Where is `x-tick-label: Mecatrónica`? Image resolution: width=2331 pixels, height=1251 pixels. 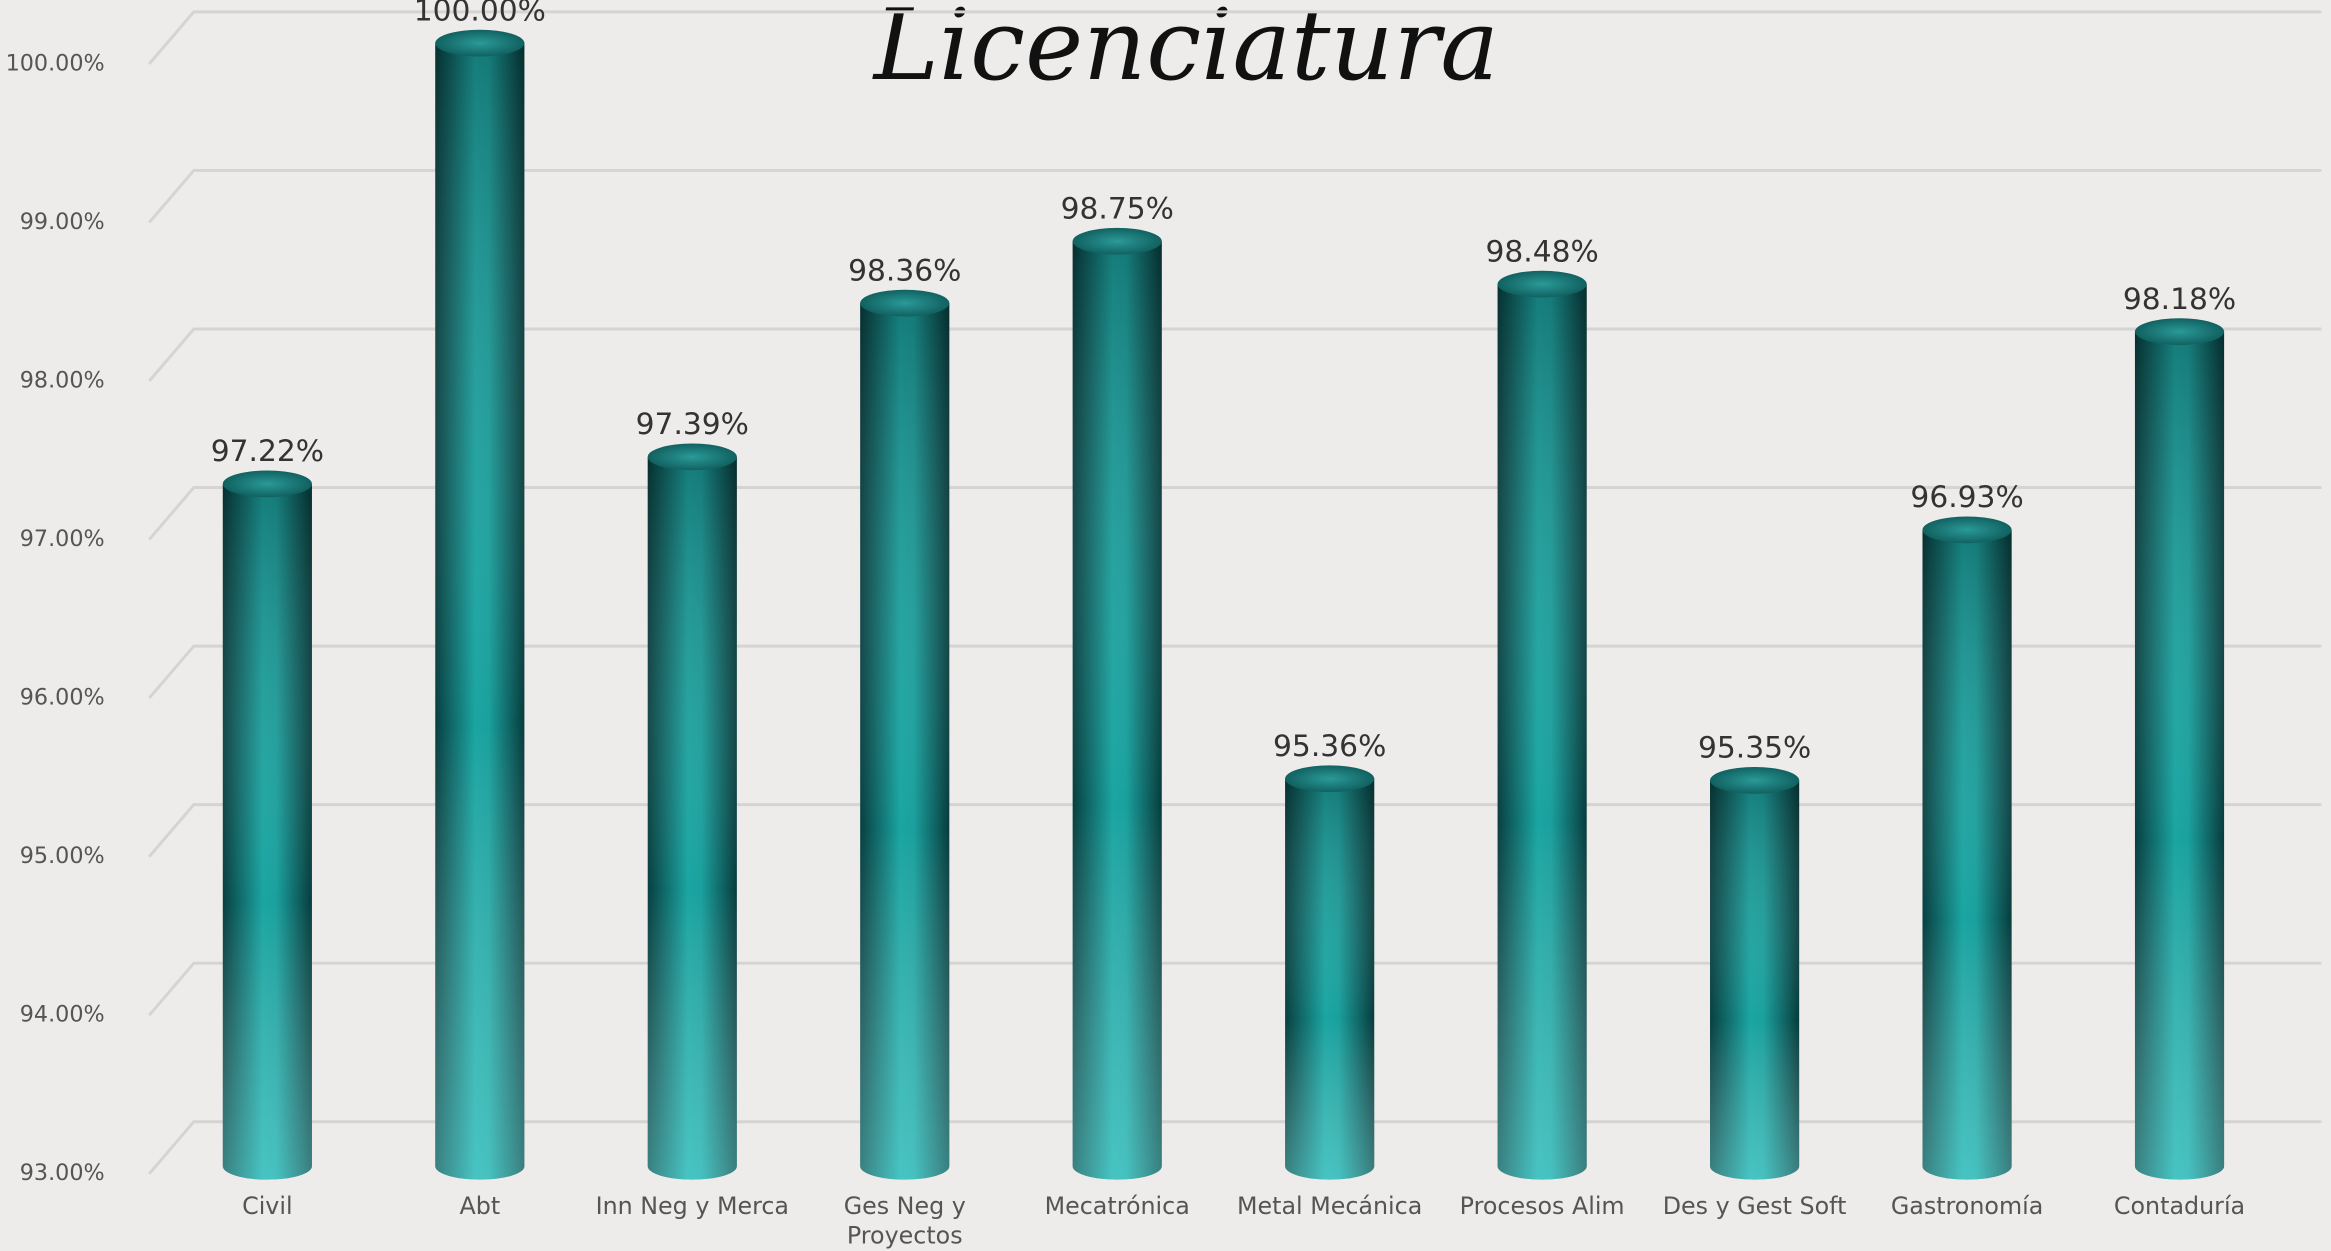
x-tick-label: Mecatrónica is located at coordinates (1117, 1205).